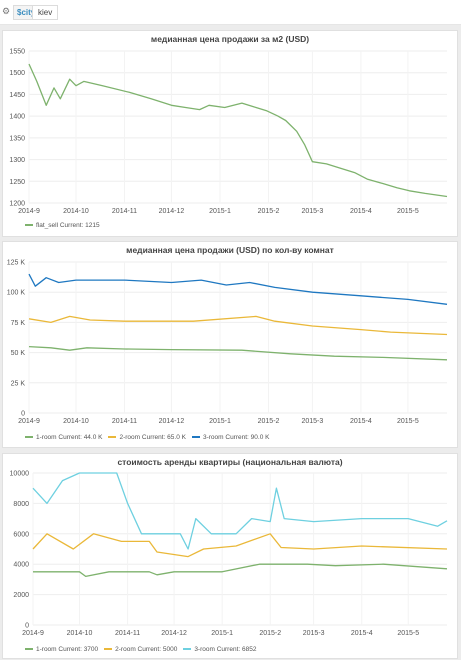 The width and height of the screenshot is (461, 660). What do you see at coordinates (21, 595) in the screenshot?
I see `y-tick-label: 2000` at bounding box center [21, 595].